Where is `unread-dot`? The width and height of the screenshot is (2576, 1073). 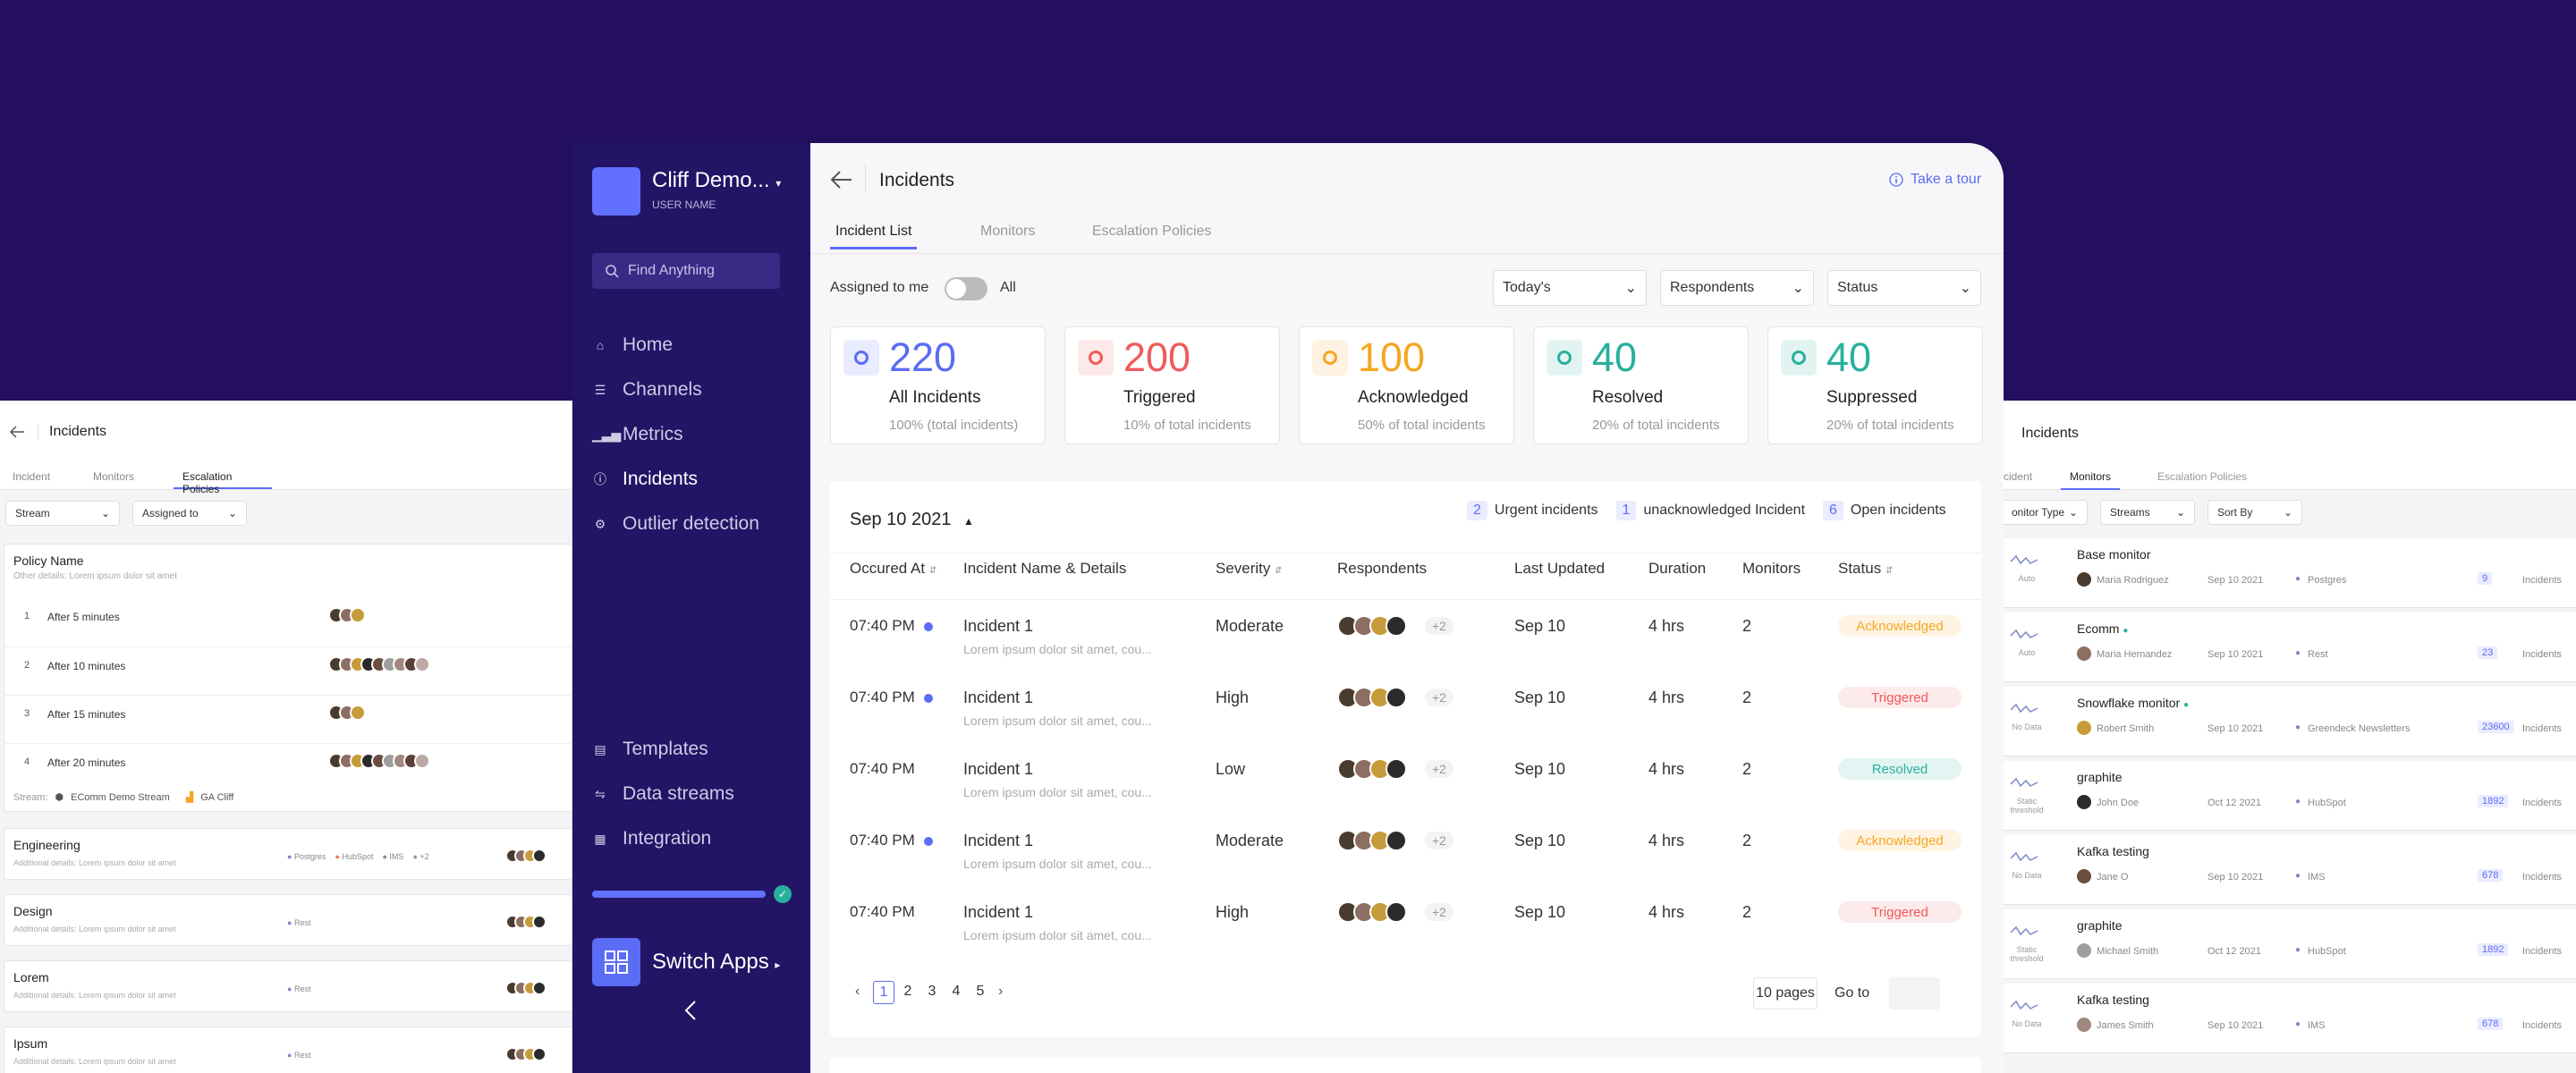
unread-dot is located at coordinates (928, 841).